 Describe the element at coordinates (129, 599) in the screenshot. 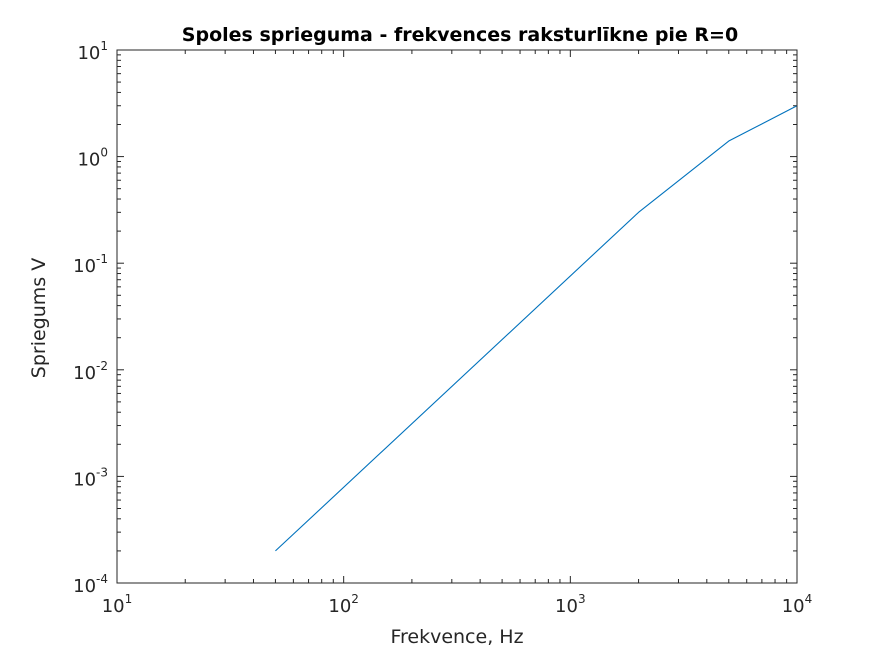

I see `x-tick-exponent: 1` at that location.